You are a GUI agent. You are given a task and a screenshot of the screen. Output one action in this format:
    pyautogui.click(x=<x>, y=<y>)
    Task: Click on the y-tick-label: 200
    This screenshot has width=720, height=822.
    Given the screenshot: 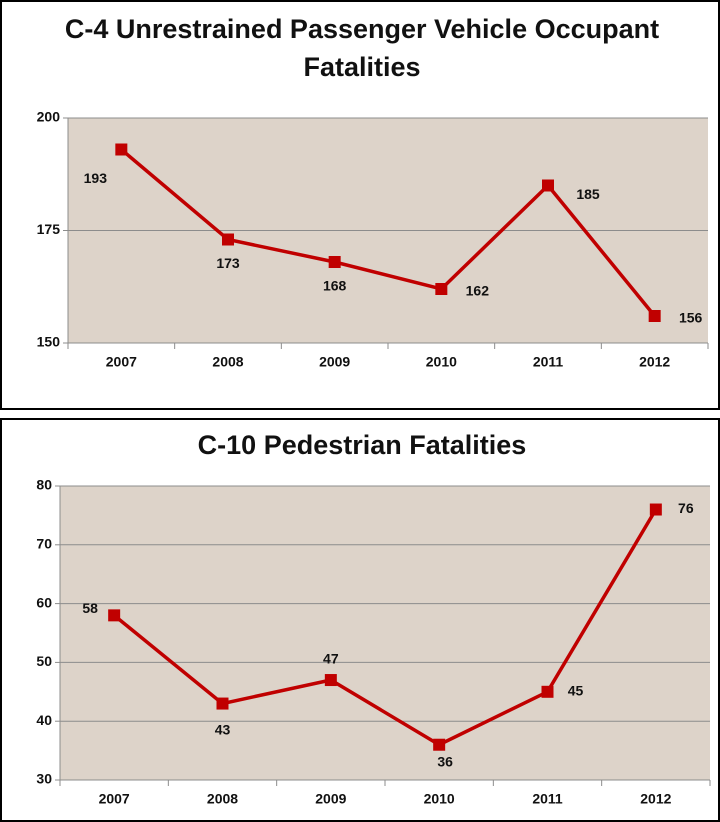 What is the action you would take?
    pyautogui.click(x=49, y=117)
    